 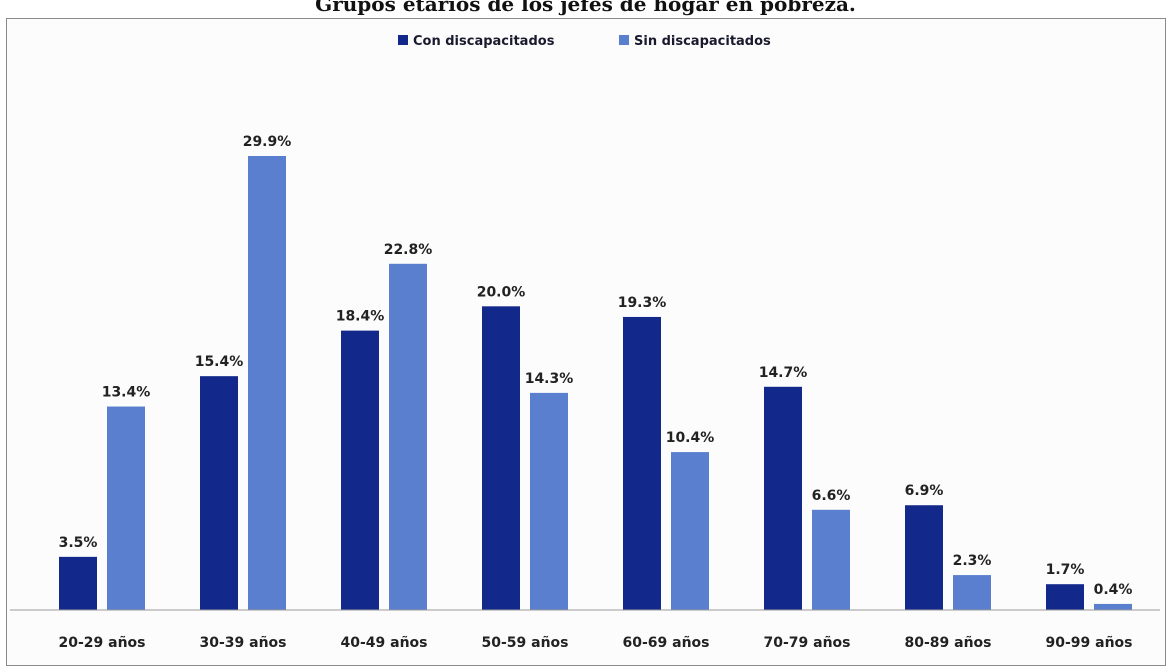 I want to click on category-label-8: 90-99 años, so click(x=1088, y=643).